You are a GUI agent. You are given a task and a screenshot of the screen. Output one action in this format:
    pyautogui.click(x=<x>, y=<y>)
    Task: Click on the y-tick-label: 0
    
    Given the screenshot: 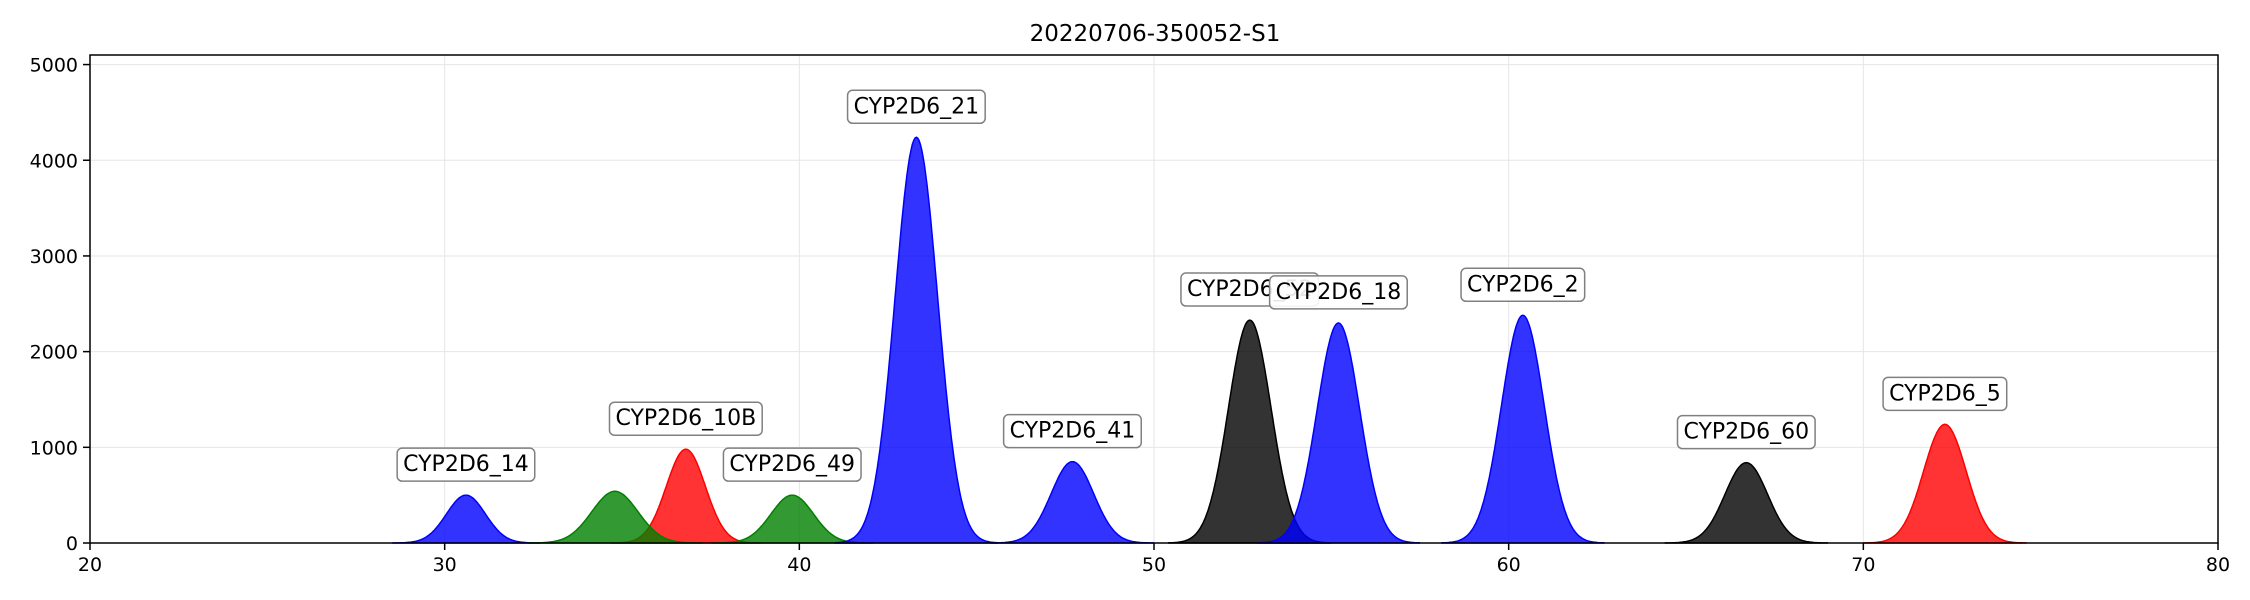 What is the action you would take?
    pyautogui.click(x=72, y=544)
    